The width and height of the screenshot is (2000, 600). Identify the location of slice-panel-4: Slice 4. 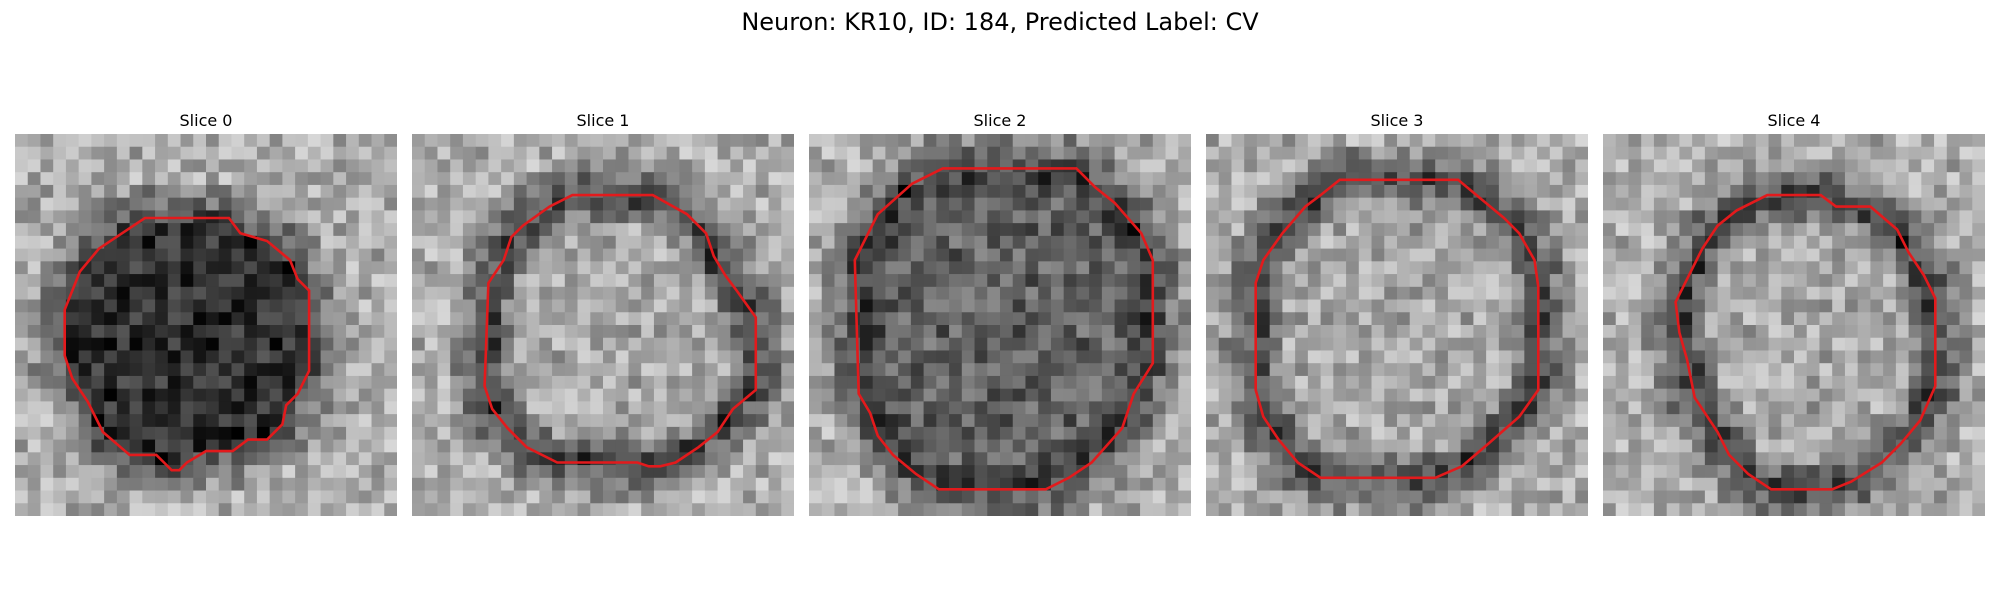
(1794, 312).